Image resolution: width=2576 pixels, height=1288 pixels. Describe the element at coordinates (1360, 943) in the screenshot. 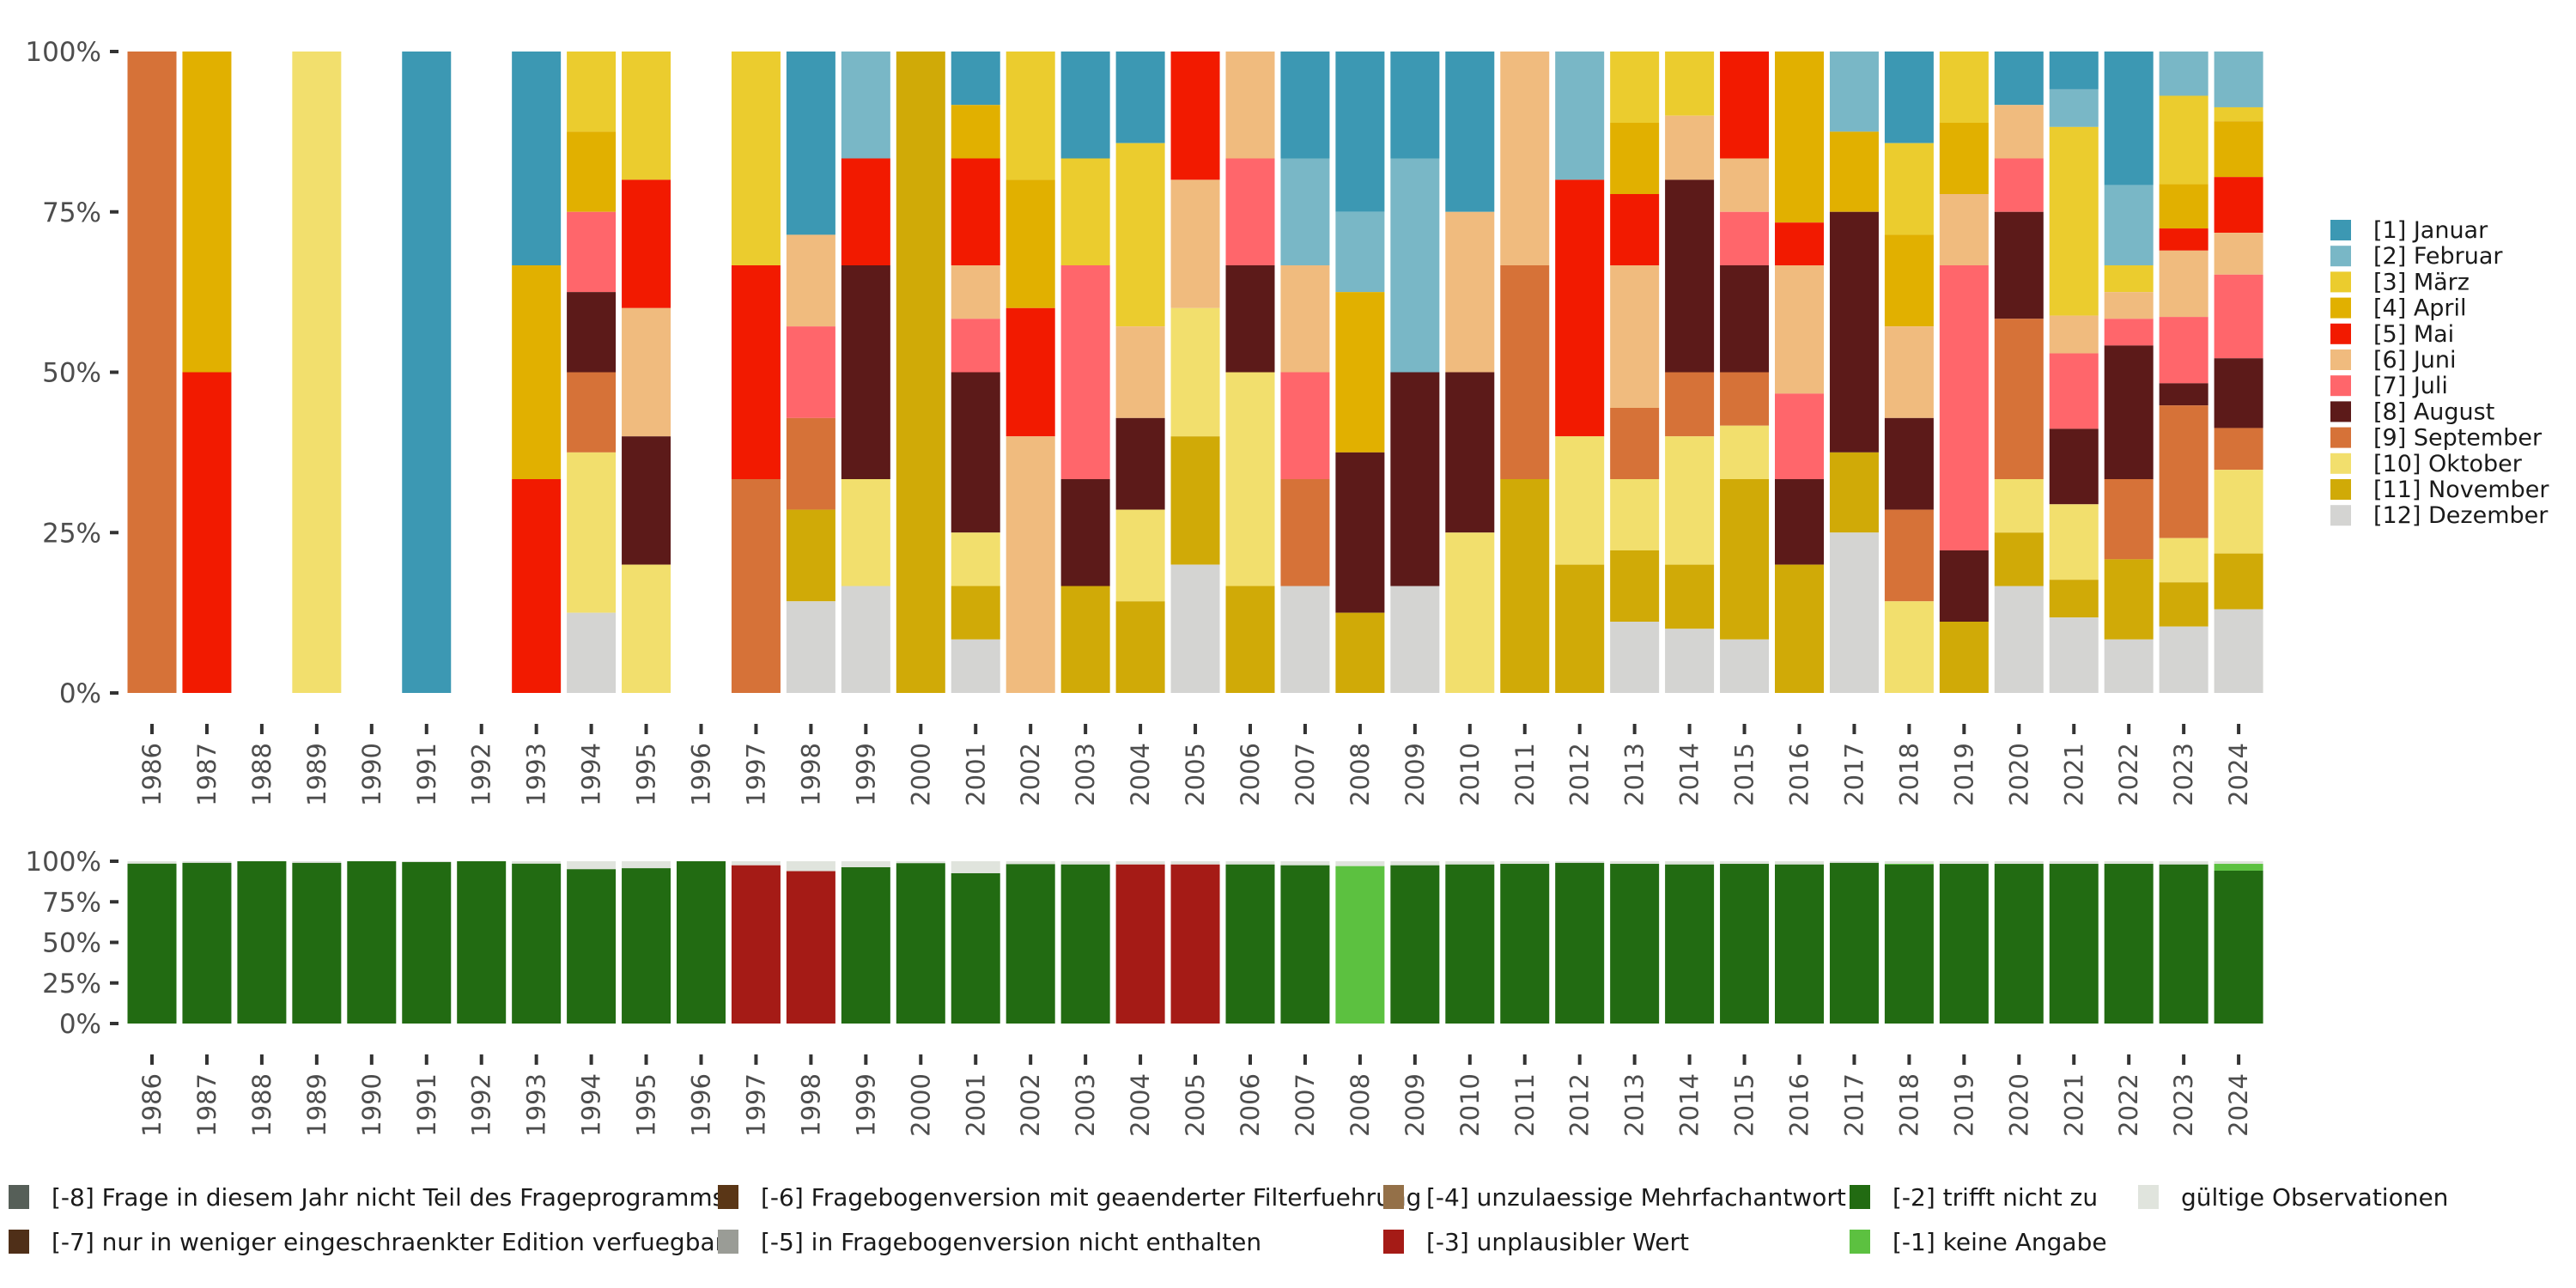

I see `missing-bar-2008` at that location.